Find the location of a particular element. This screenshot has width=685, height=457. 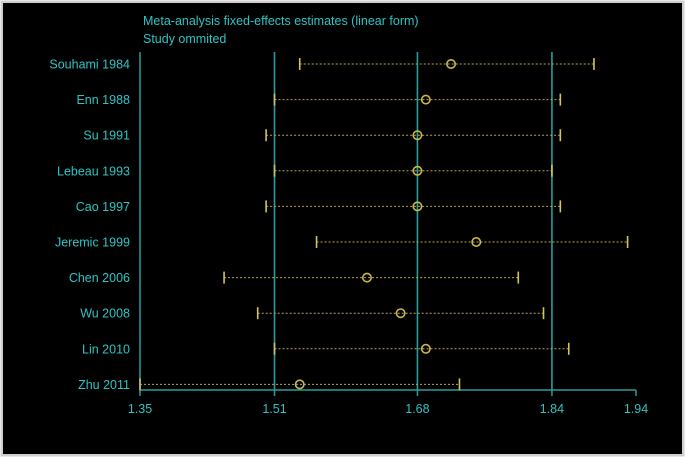

x-tick-label: 1.51 is located at coordinates (274, 409).